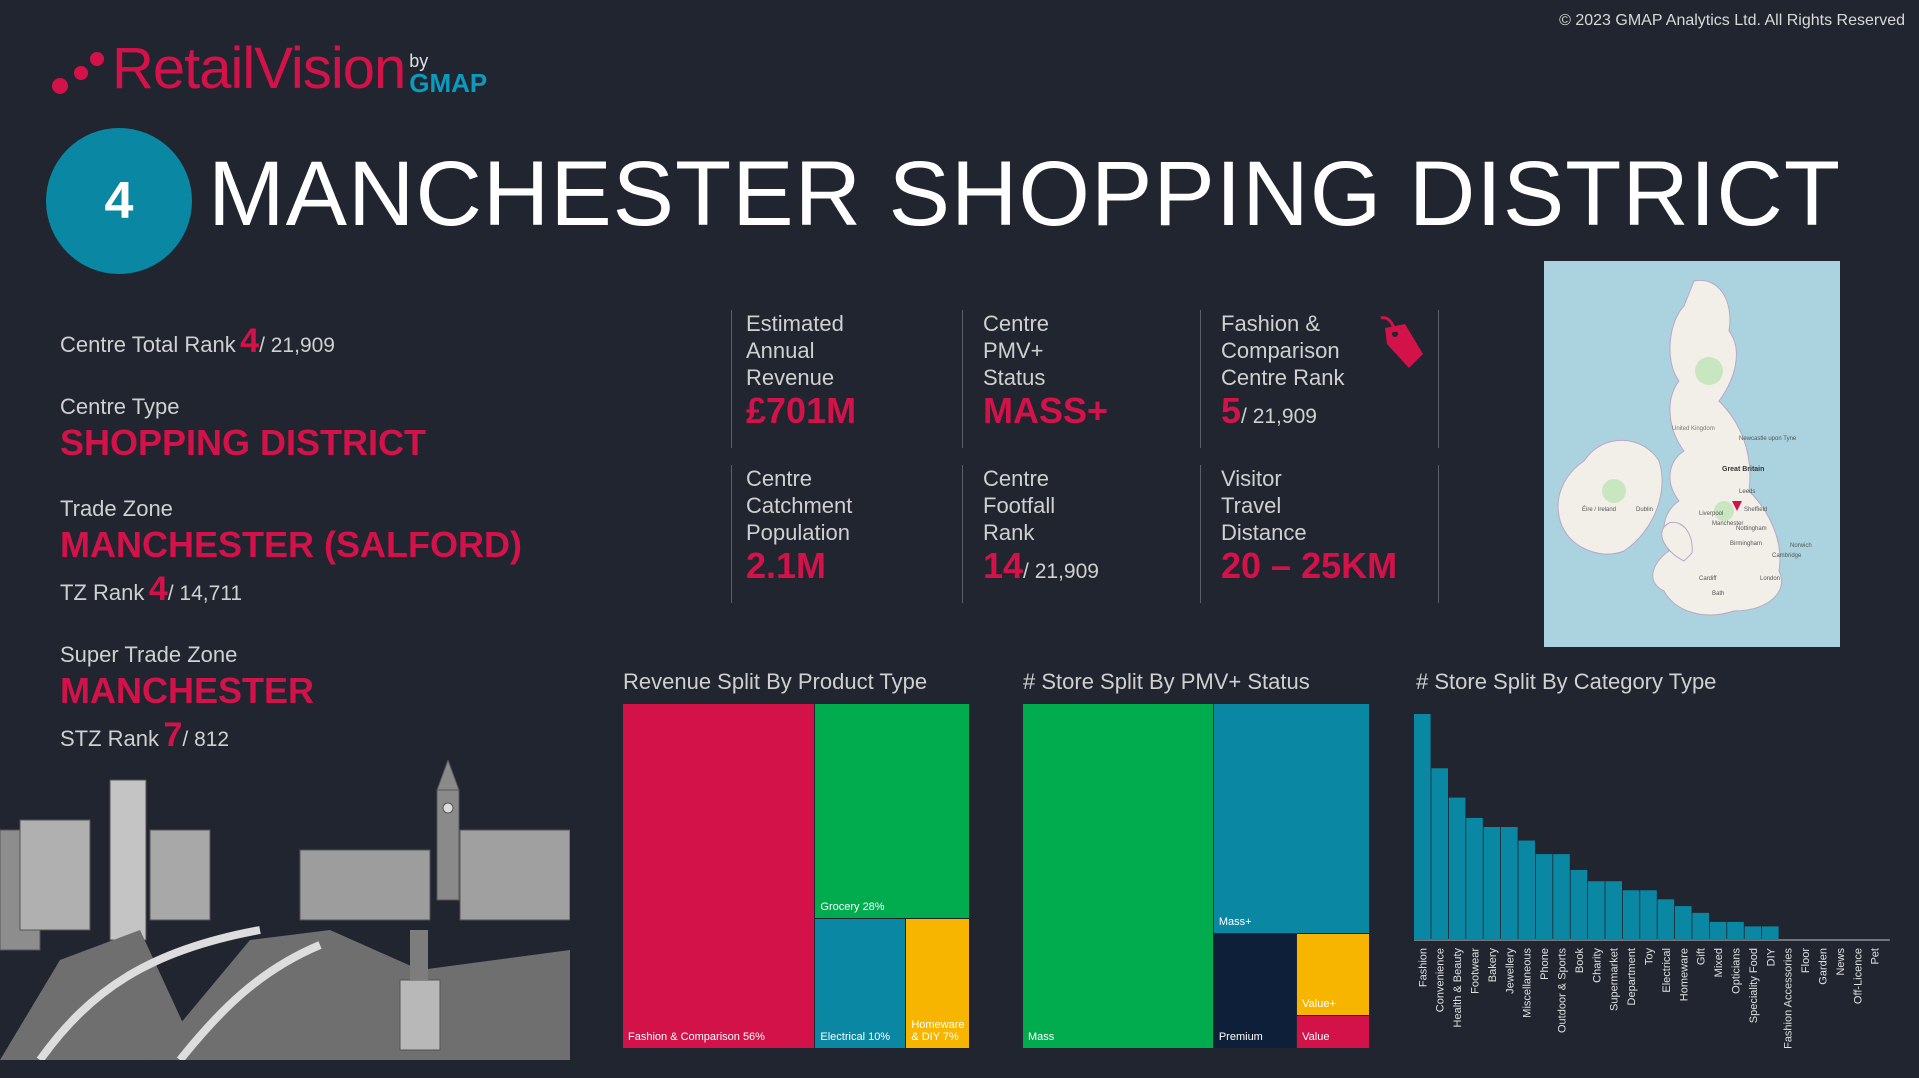 This screenshot has width=1919, height=1078. Describe the element at coordinates (1708, 579) in the screenshot. I see `map-label: Cardiff` at that location.